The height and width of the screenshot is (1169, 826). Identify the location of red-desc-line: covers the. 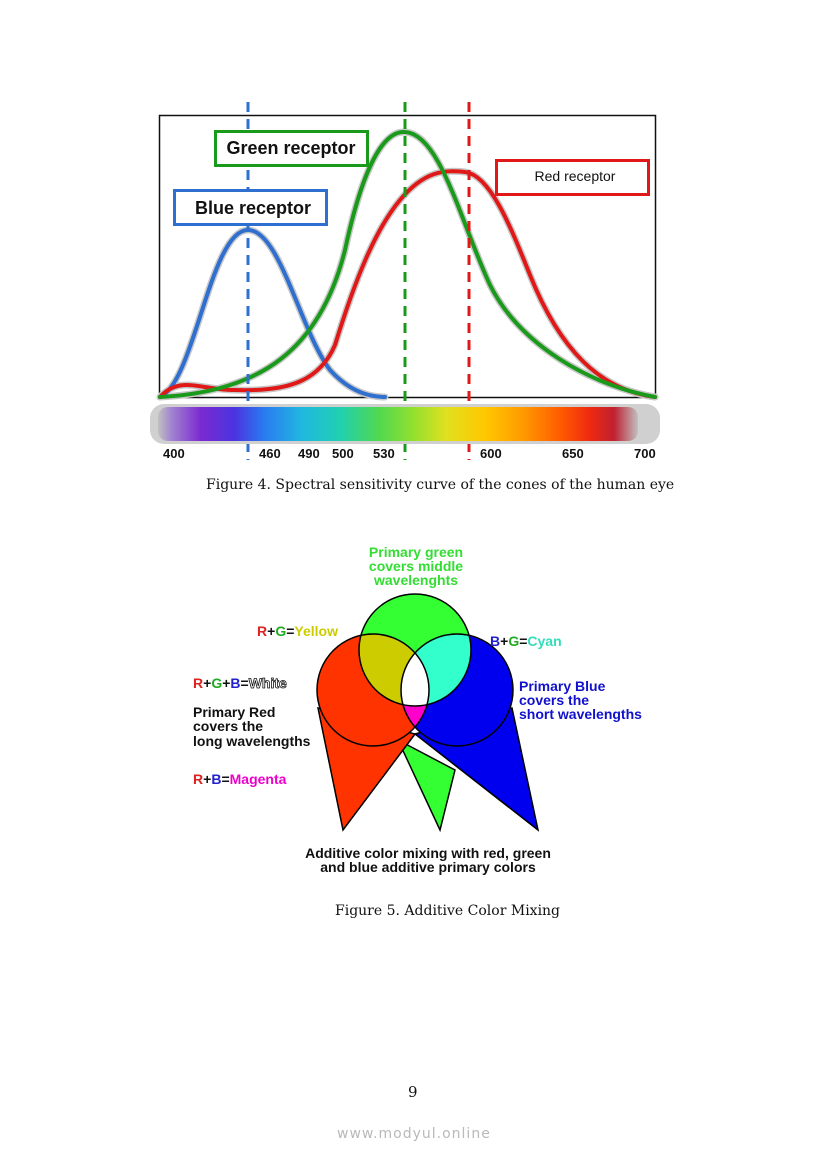
(228, 726).